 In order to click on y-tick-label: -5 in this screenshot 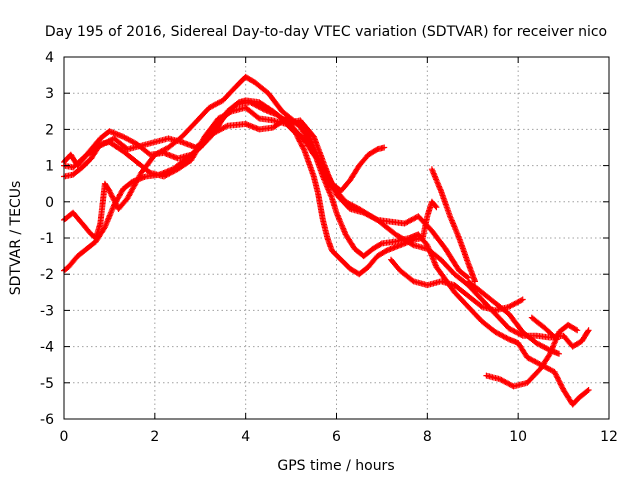, I will do `click(47, 384)`.